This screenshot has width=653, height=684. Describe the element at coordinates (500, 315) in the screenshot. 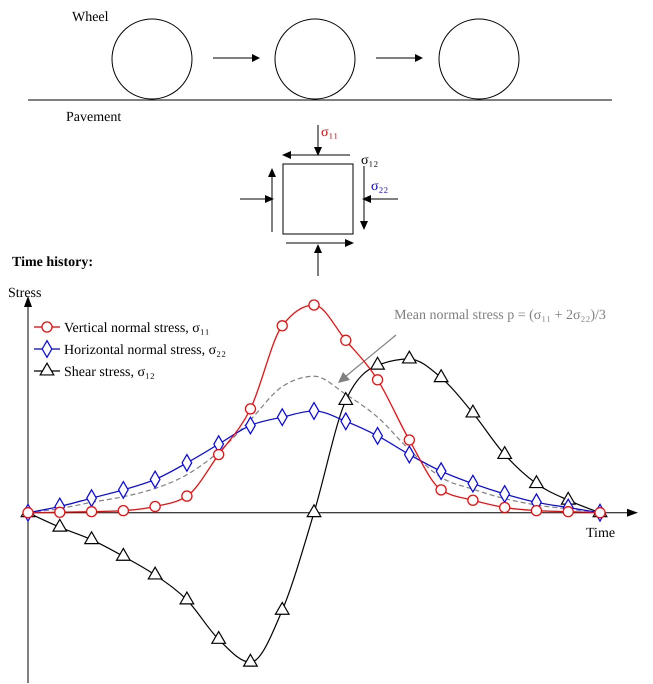

I see `annotation: Mean normal stress p = (σ₁₁ + 2σ₂₂)/3` at that location.